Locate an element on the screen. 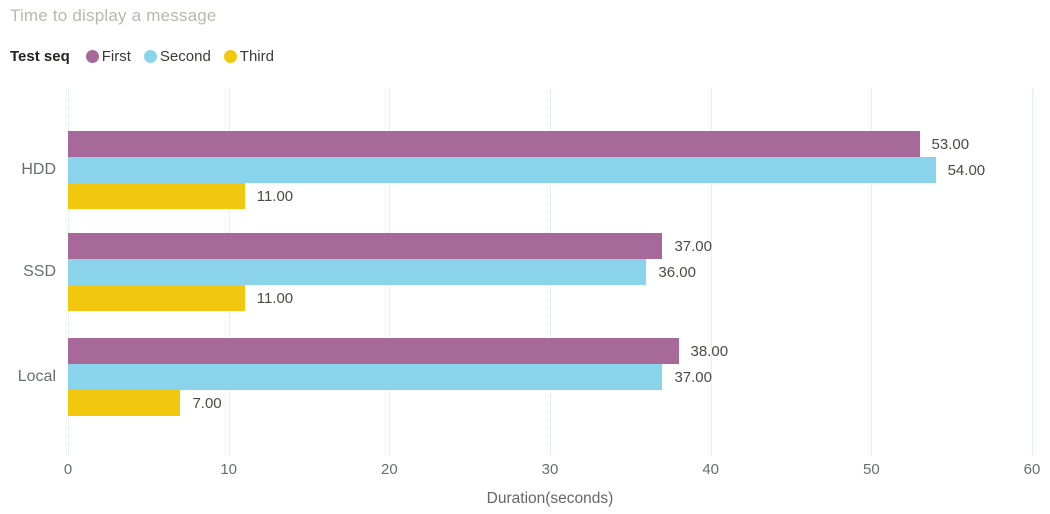 This screenshot has width=1050, height=514. bar-third-ssd is located at coordinates (156, 298).